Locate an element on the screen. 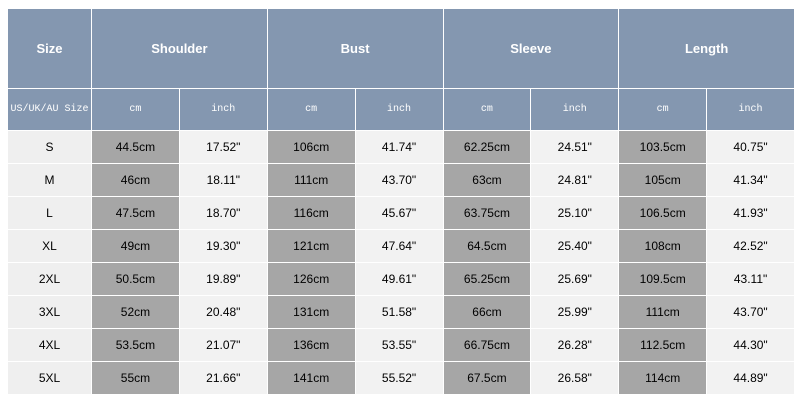 The image size is (800, 400). value-cell: 103.5cm is located at coordinates (663, 147).